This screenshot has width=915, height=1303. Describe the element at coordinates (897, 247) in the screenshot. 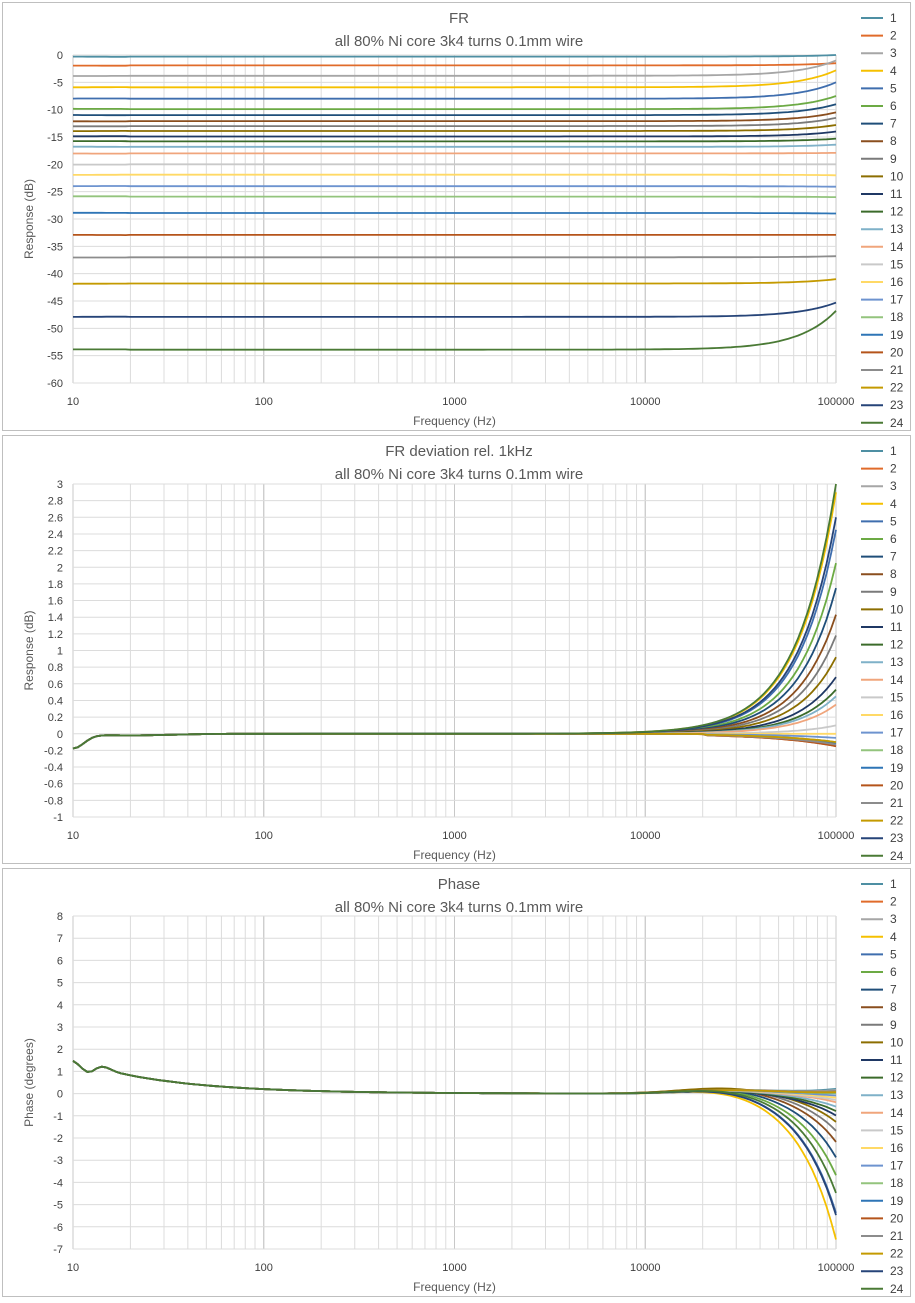

I see `legend-label: 14` at that location.